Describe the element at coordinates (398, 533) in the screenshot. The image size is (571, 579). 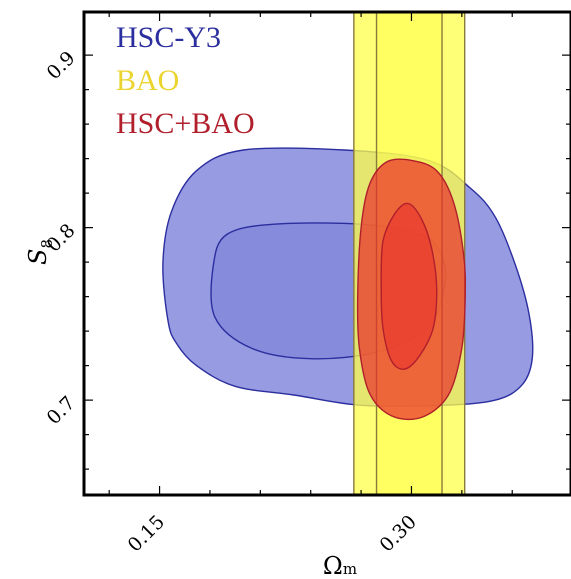
I see `x-tick-label: 0.30` at that location.